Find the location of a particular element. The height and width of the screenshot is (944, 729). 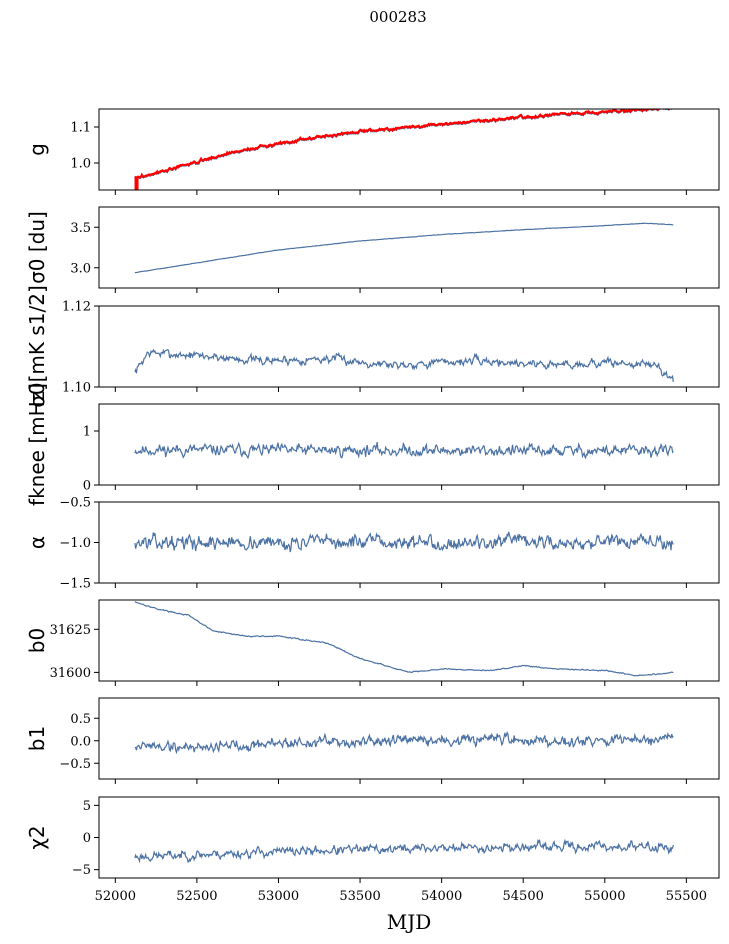

y-tick-label-fknee-0: 0 is located at coordinates (87, 486).